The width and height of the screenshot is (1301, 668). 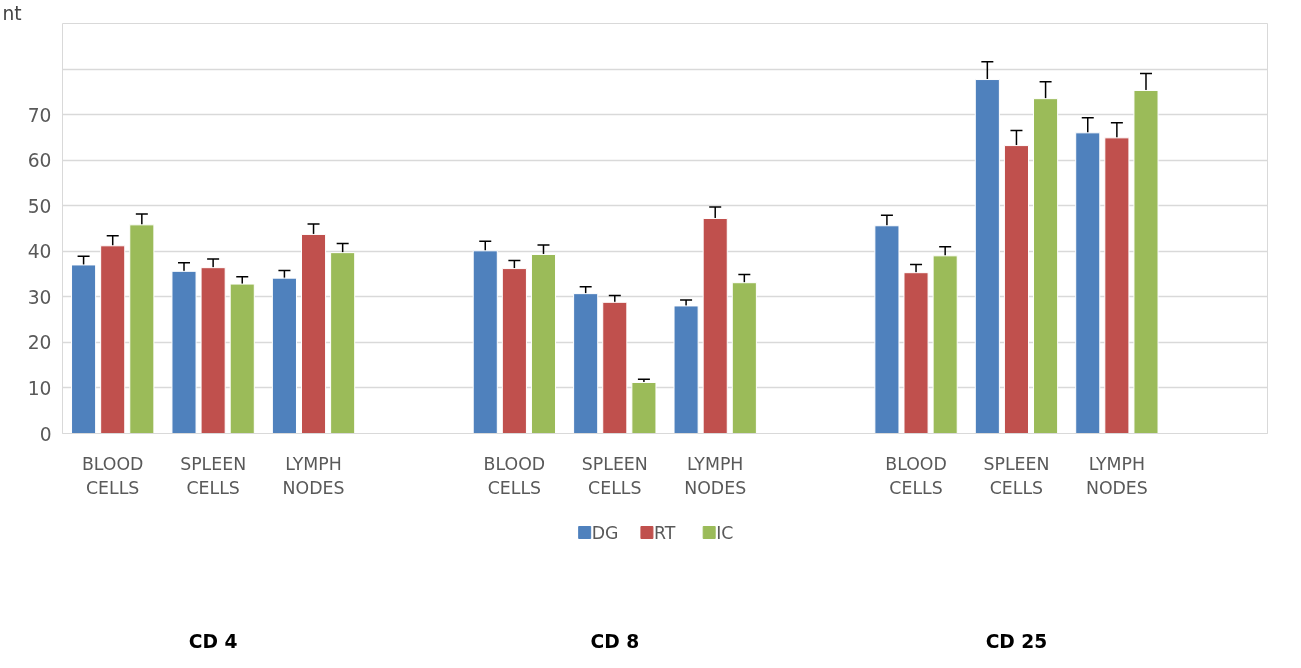 I want to click on y-tick-label: 30, so click(x=39, y=297).